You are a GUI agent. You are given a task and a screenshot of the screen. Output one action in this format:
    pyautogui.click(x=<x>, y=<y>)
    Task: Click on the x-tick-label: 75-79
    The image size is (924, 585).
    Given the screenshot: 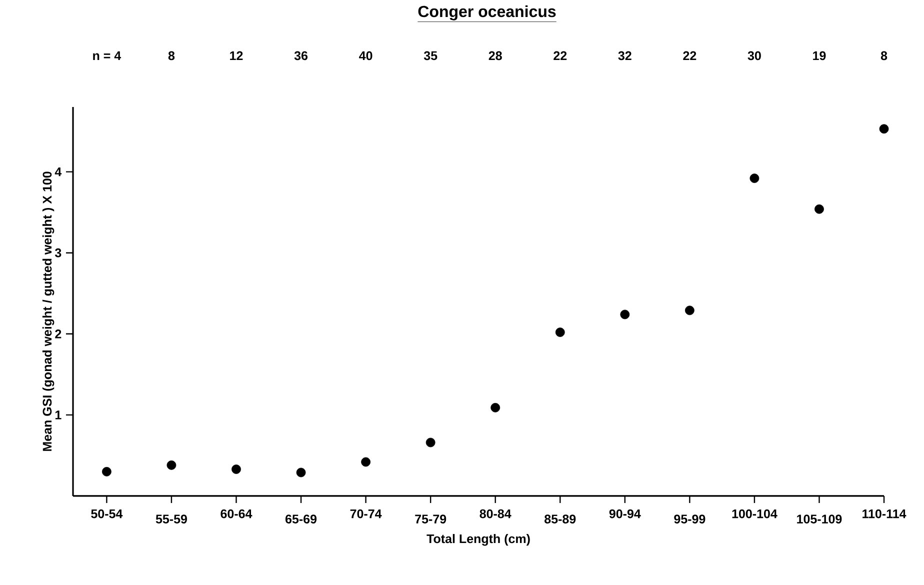 What is the action you would take?
    pyautogui.click(x=430, y=519)
    